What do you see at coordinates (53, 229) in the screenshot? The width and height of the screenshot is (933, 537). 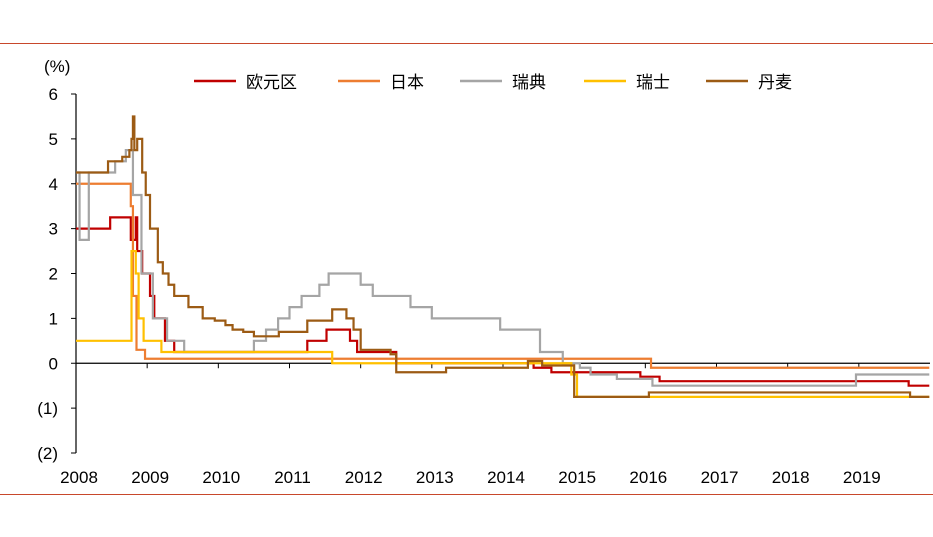 I see `y-tick-label: 3` at bounding box center [53, 229].